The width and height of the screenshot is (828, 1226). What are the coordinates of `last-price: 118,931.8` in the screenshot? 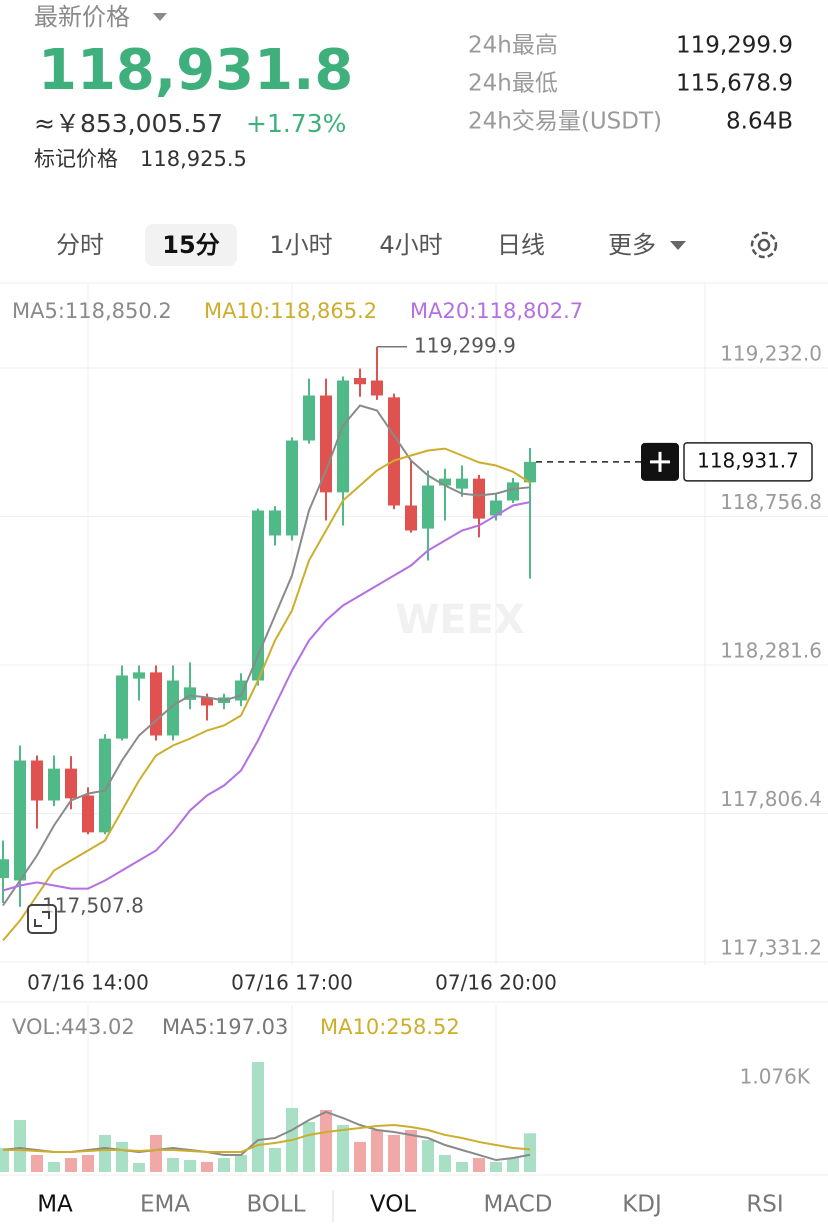 It's located at (195, 70).